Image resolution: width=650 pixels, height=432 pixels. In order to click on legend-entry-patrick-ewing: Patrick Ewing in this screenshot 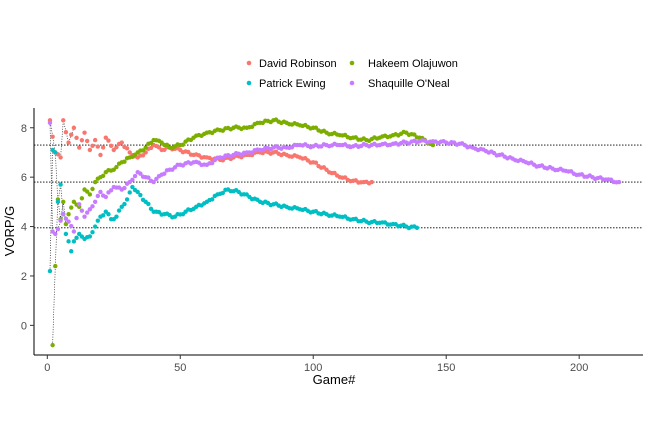, I will do `click(286, 84)`.